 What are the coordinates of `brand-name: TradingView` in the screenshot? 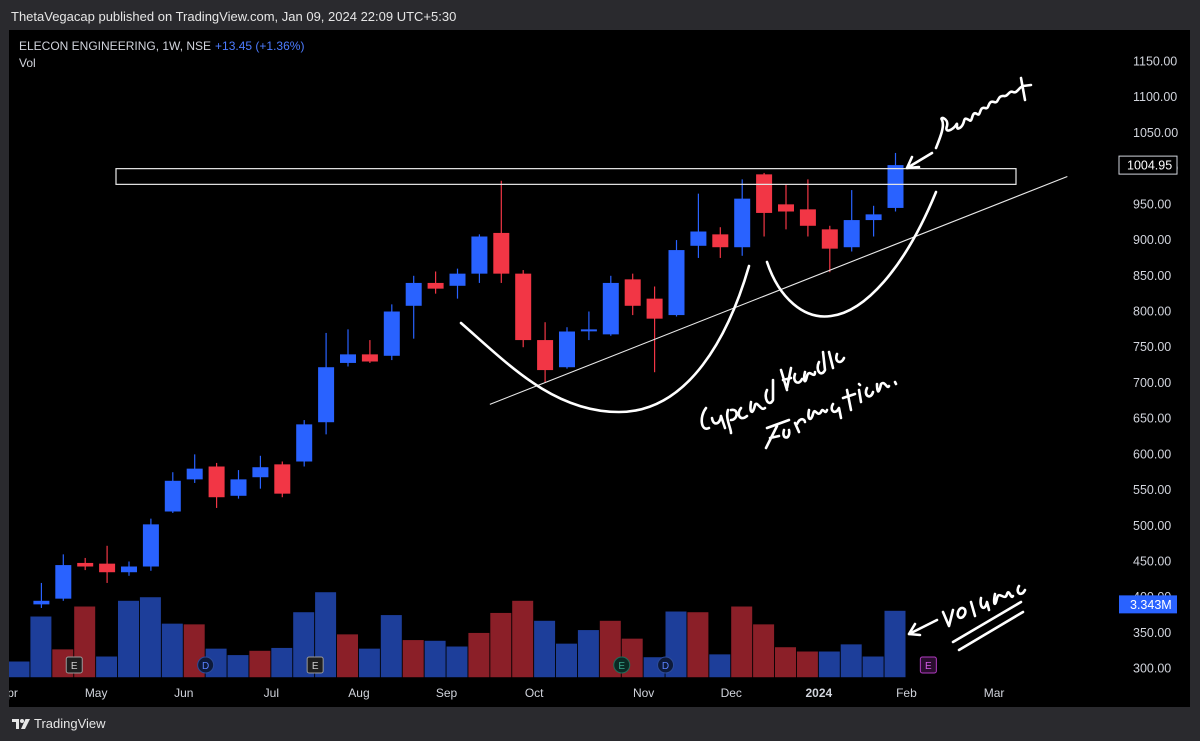 It's located at (70, 723).